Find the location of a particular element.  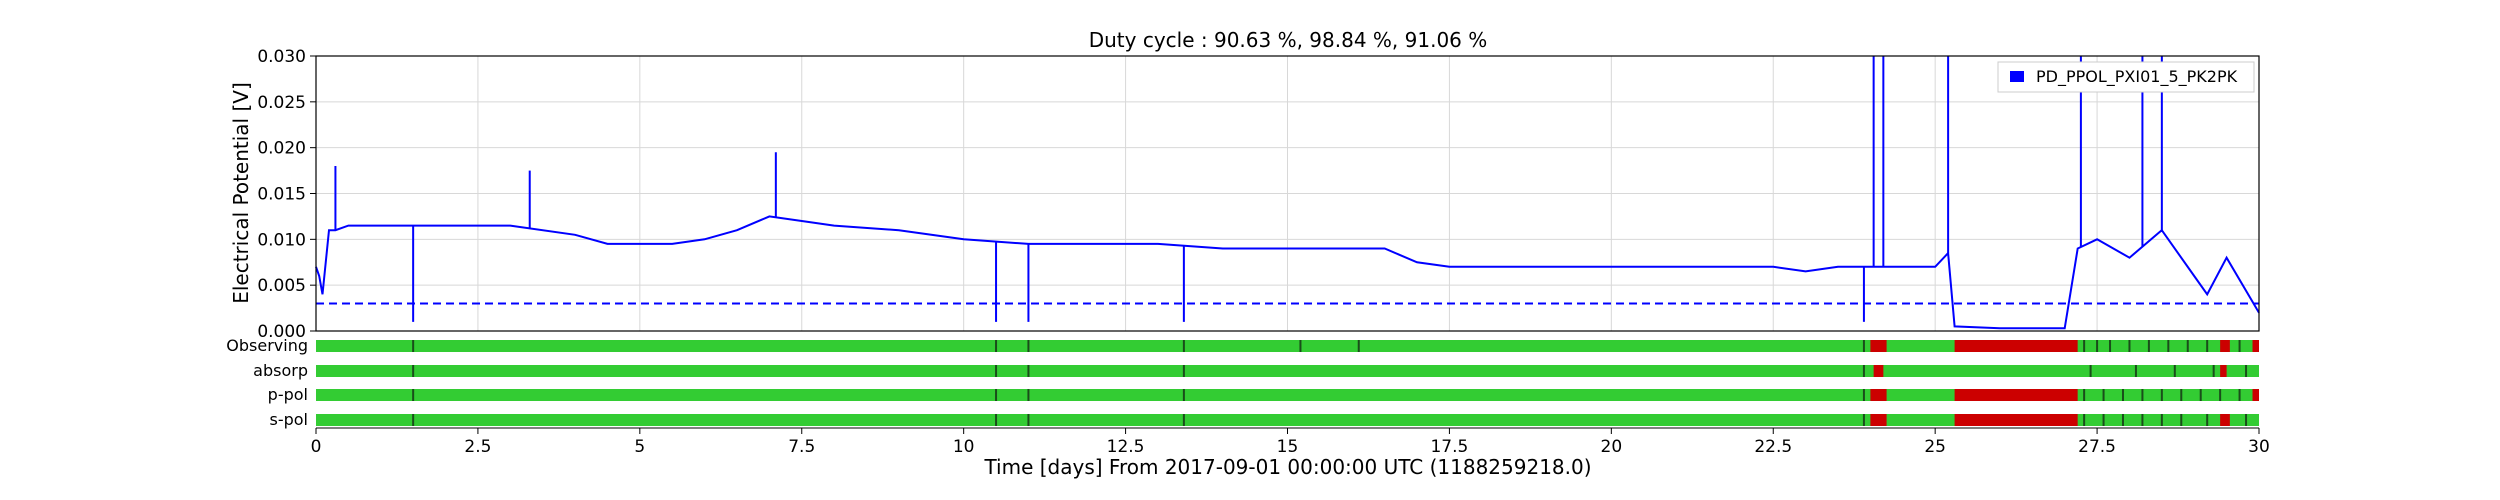

x-tick-label: 17.5 is located at coordinates (1449, 447).